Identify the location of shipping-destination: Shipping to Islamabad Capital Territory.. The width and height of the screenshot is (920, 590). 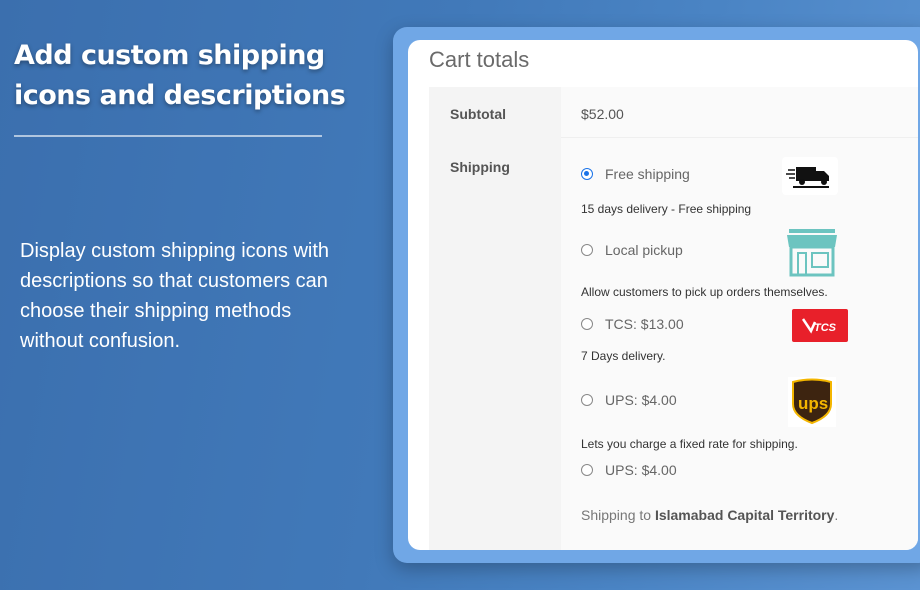
(709, 515).